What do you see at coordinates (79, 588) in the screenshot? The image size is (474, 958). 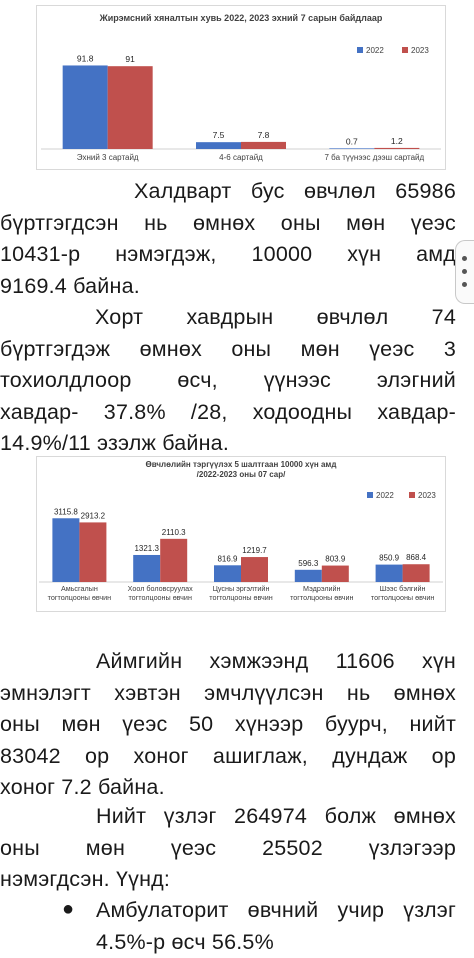 I see `category-label-0: Амьсгалын` at bounding box center [79, 588].